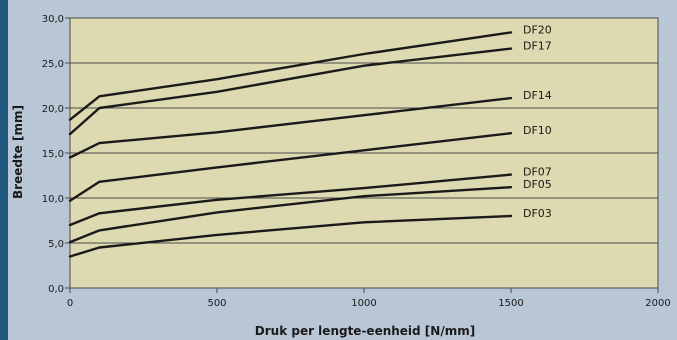 The width and height of the screenshot is (677, 340). I want to click on y-tick-label: 25,0, so click(53, 64).